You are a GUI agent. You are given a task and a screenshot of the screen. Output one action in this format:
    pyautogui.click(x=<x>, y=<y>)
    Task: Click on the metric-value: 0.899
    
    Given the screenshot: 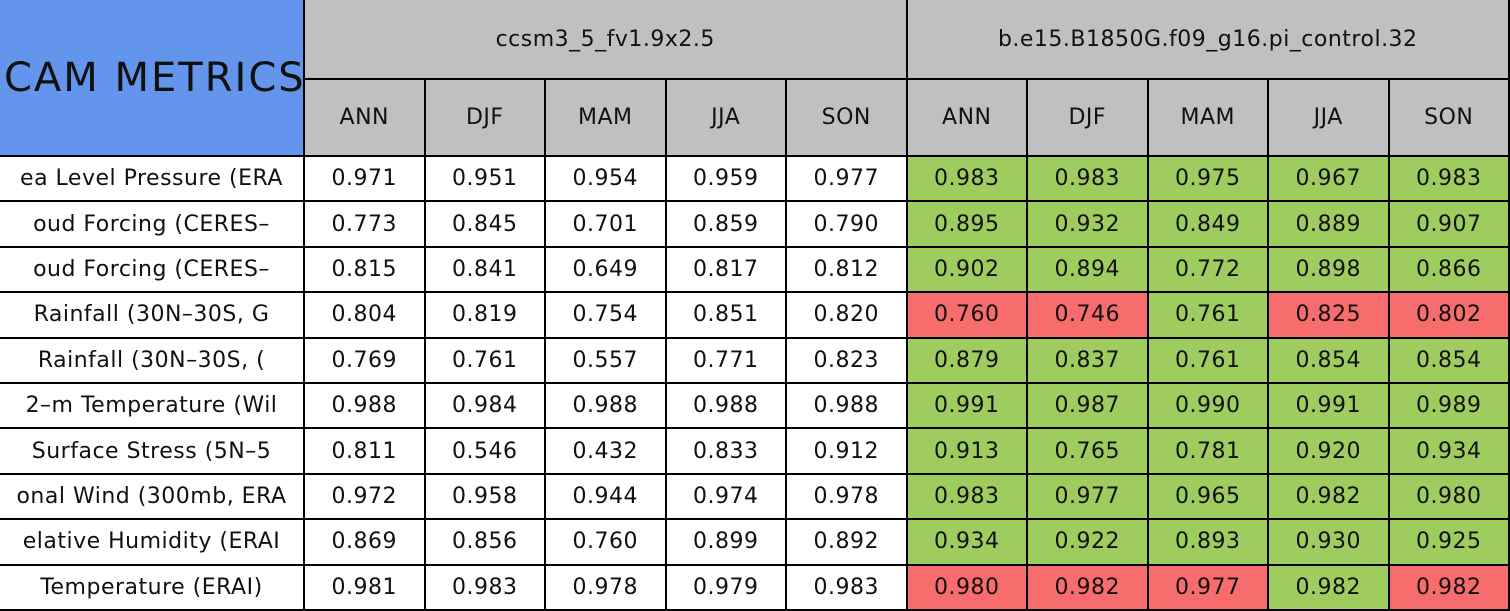 What is the action you would take?
    pyautogui.click(x=726, y=543)
    